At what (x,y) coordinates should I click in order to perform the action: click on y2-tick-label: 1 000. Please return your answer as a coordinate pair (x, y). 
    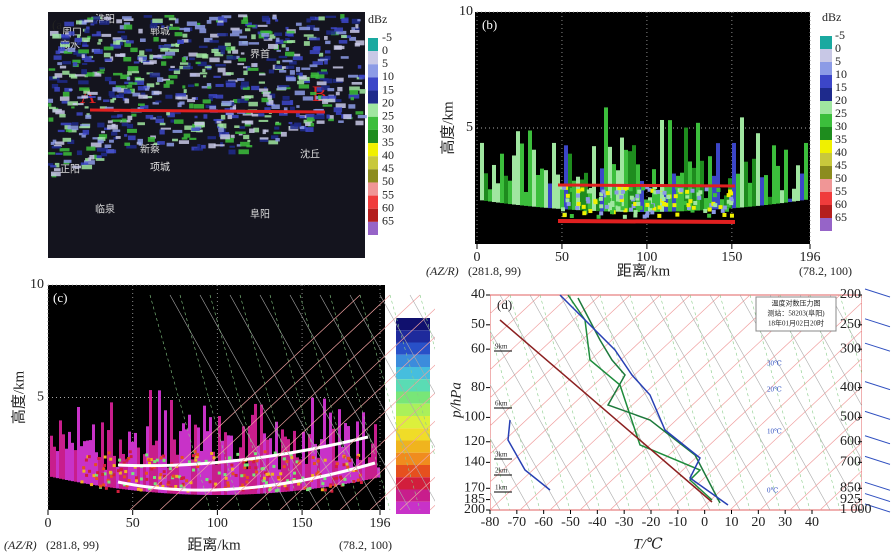
    Looking at the image, I should click on (856, 509).